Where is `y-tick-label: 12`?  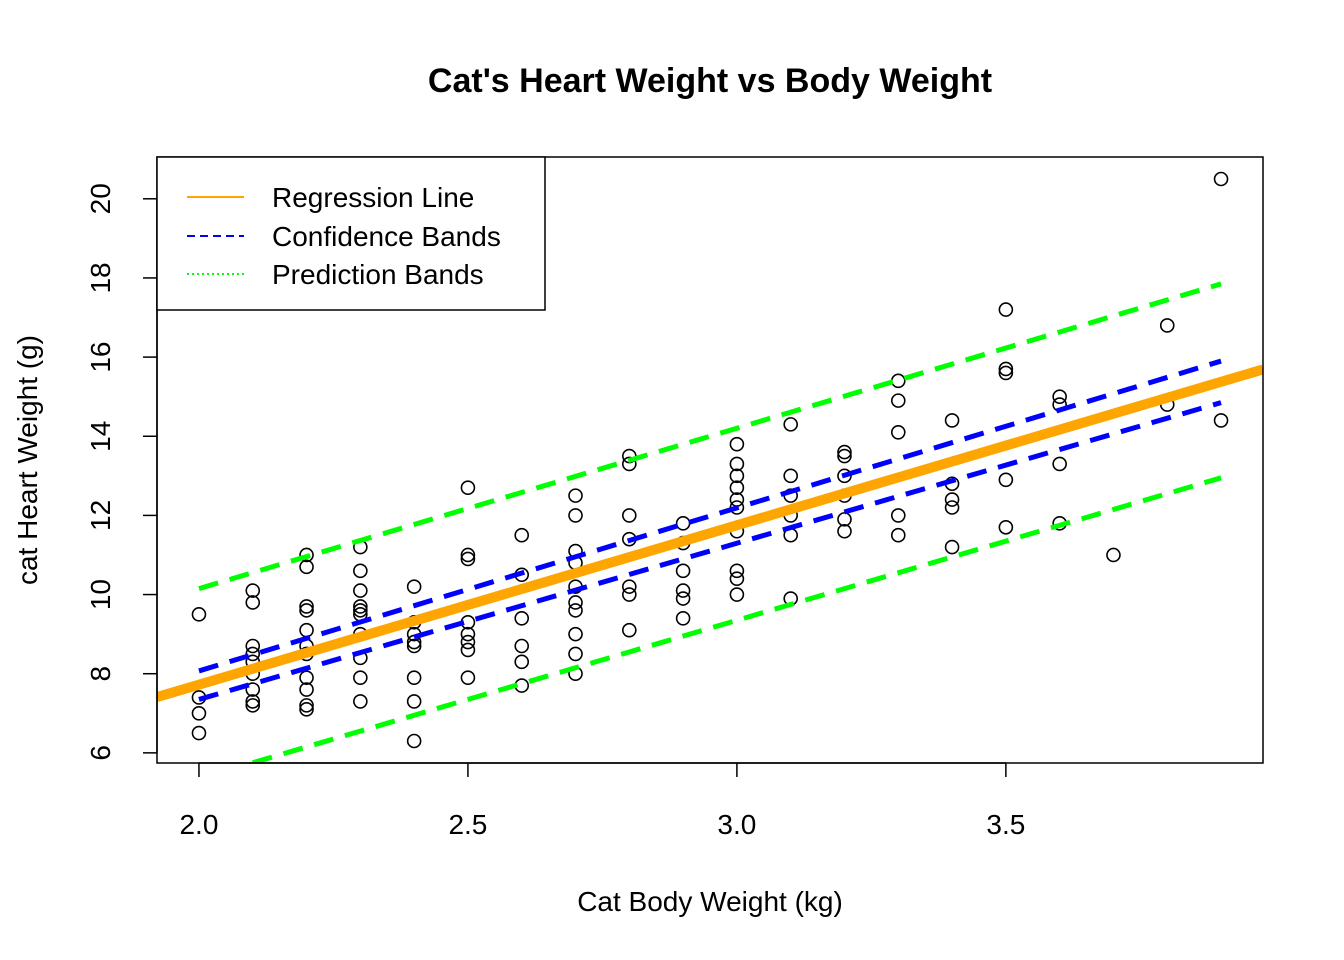 y-tick-label: 12 is located at coordinates (100, 515).